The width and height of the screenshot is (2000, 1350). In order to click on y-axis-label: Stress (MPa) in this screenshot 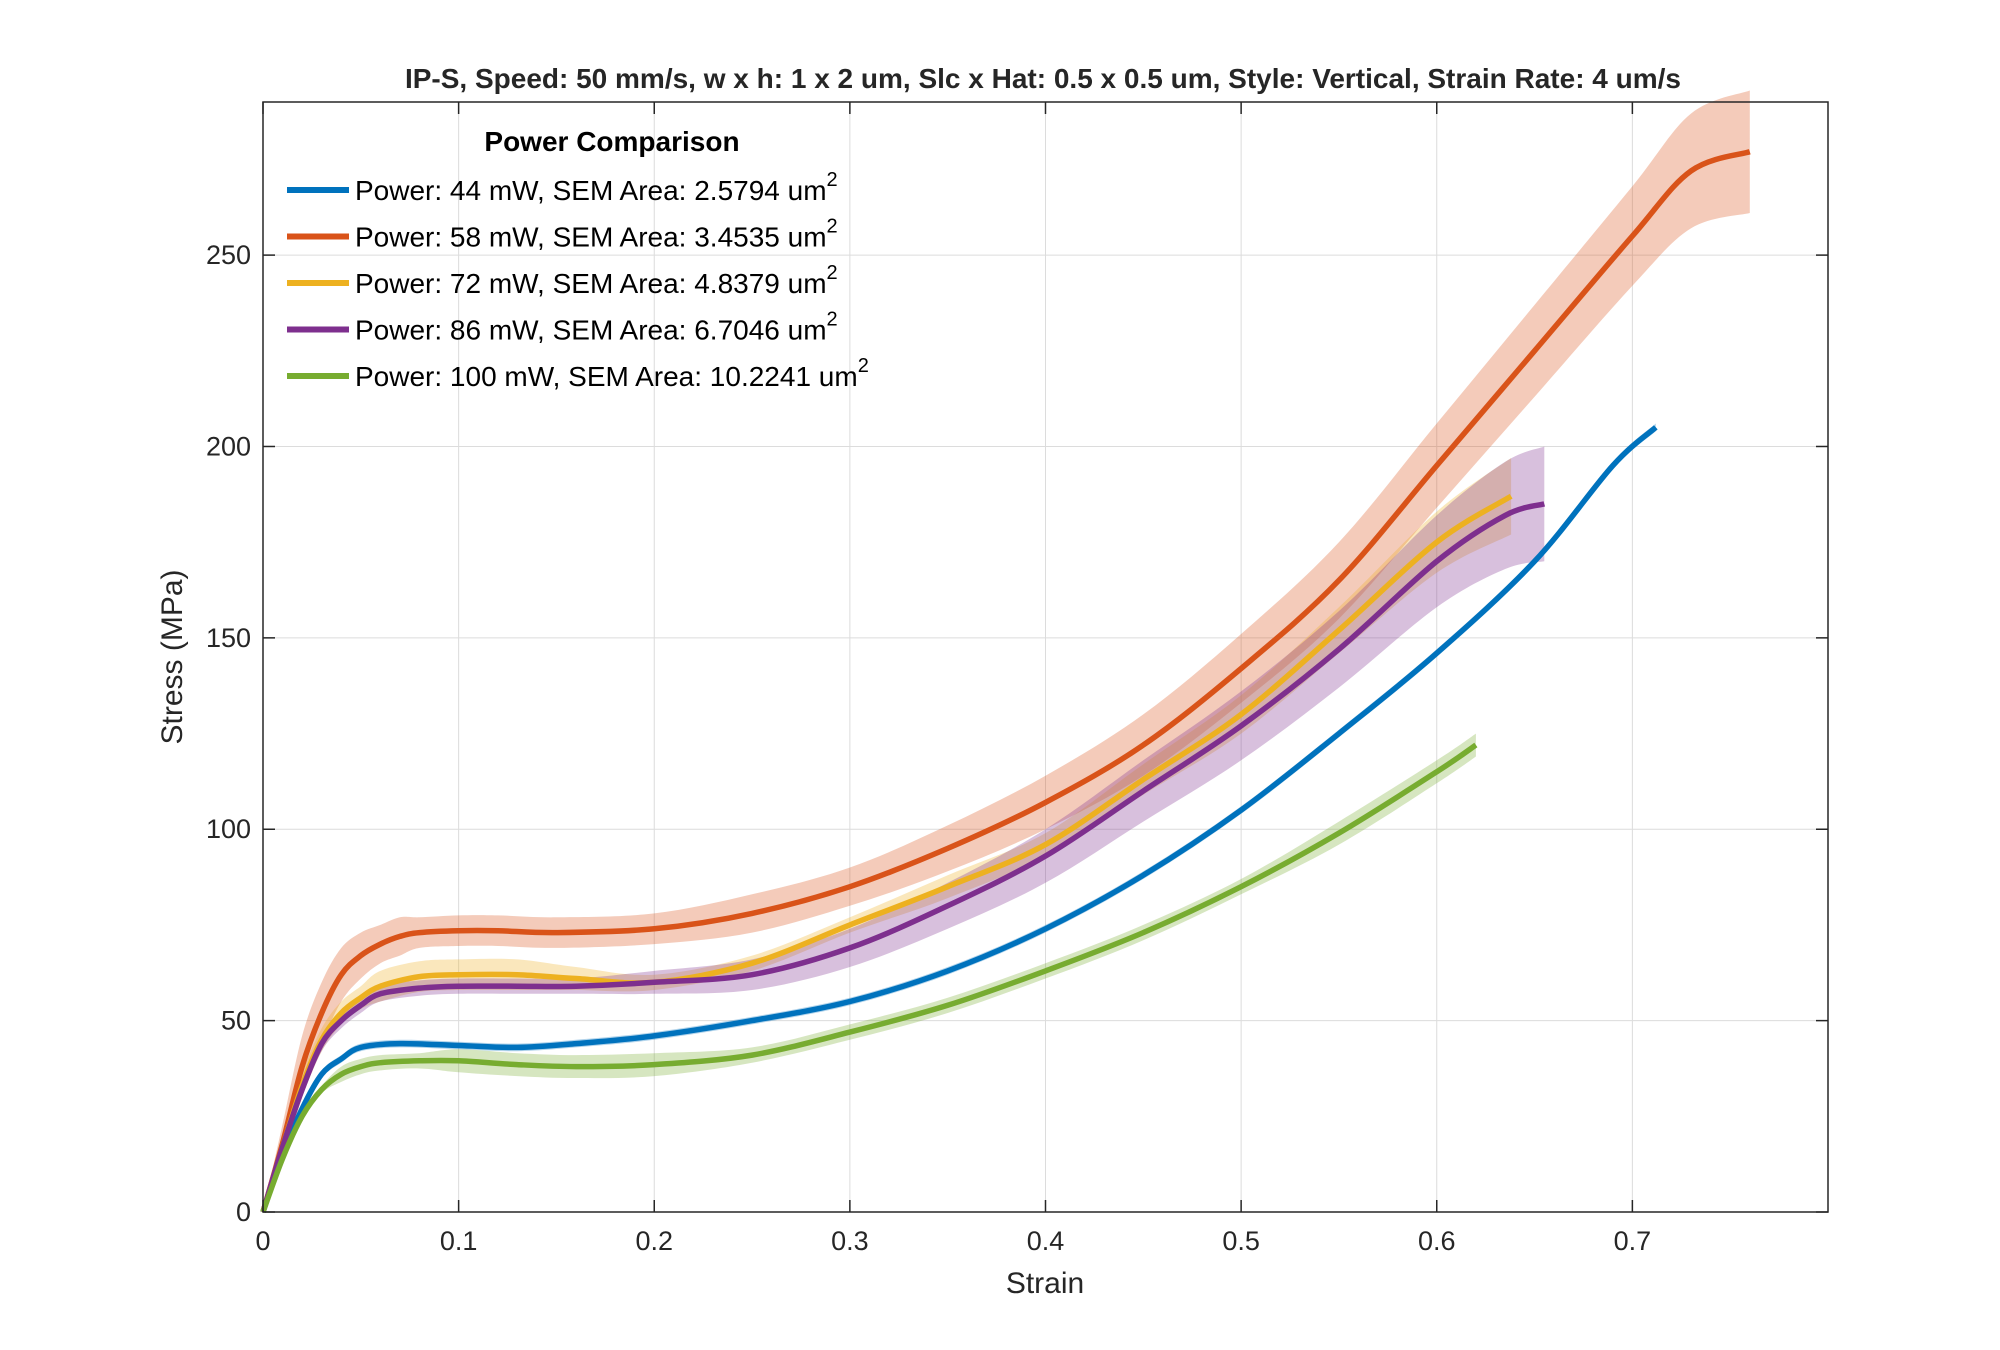, I will do `click(172, 656)`.